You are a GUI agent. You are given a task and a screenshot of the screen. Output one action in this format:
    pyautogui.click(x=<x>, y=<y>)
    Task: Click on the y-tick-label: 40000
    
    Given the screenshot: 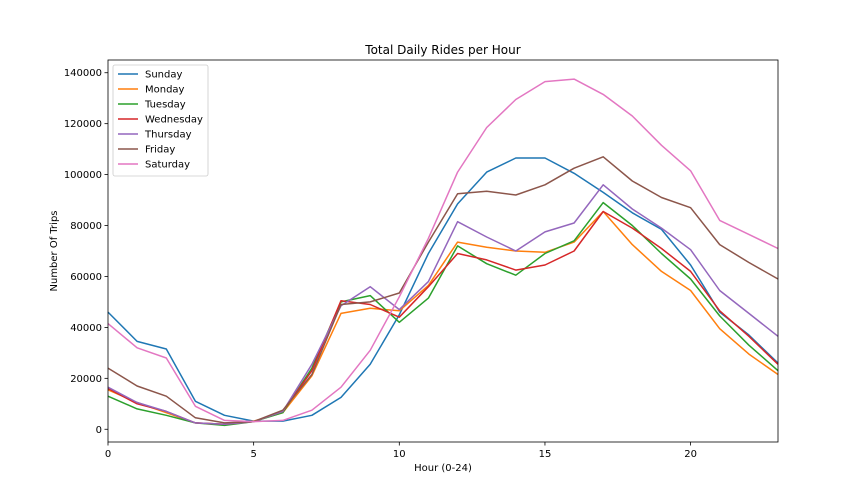 What is the action you would take?
    pyautogui.click(x=86, y=328)
    